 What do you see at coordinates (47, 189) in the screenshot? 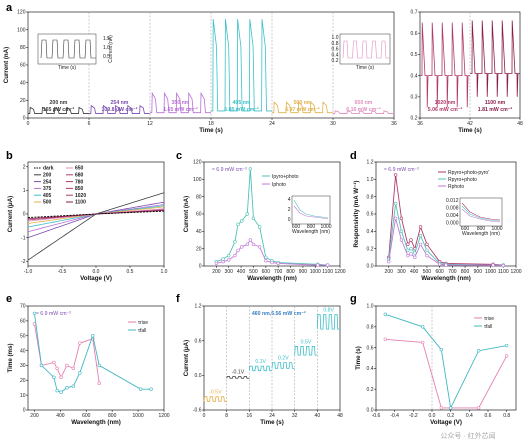
I see `legend-label: 375` at bounding box center [47, 189].